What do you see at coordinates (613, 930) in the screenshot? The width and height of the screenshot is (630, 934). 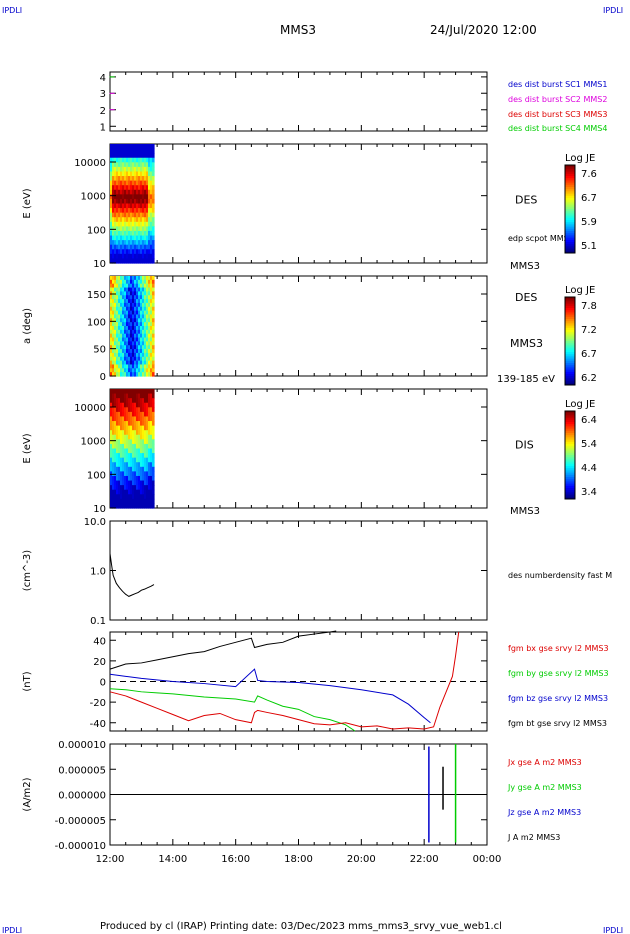 I see `corner-label-br: IPDLI` at bounding box center [613, 930].